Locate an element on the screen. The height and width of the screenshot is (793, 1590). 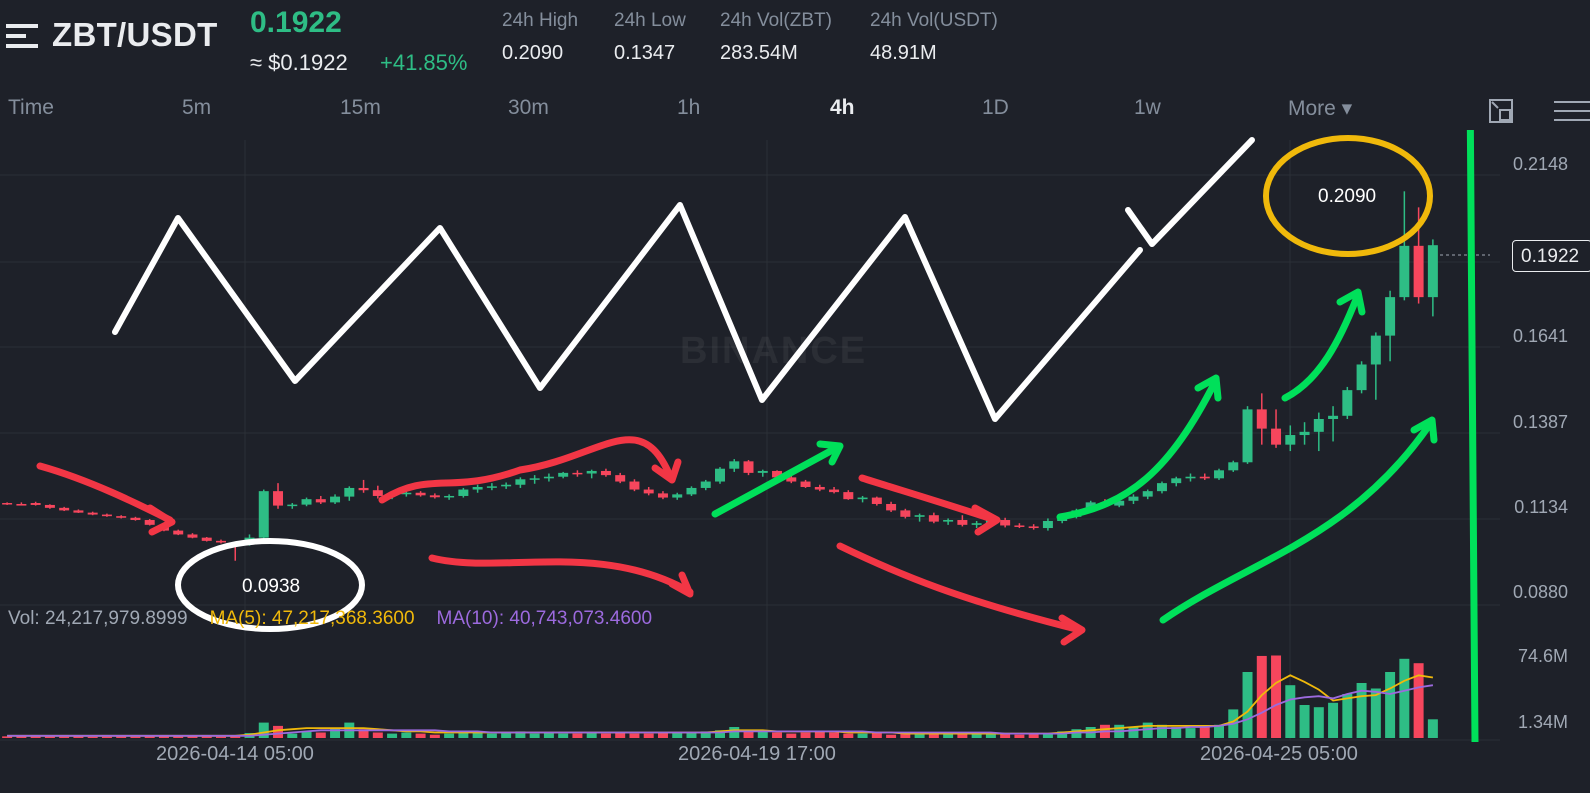
fullscreen-icon is located at coordinates (1501, 111).